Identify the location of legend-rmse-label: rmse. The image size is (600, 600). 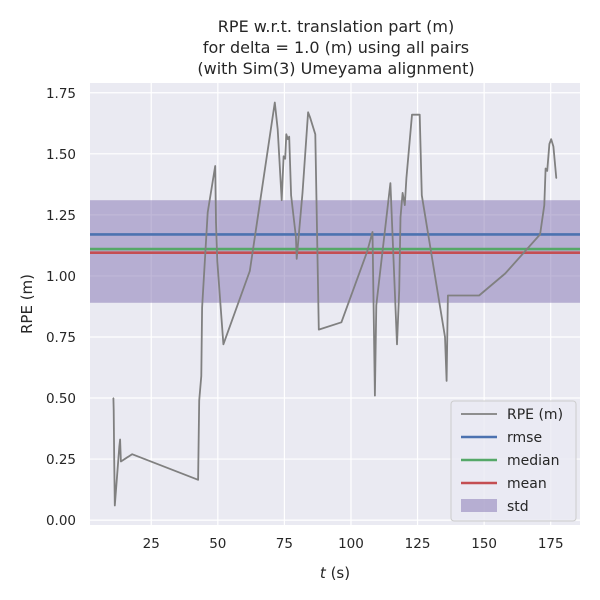
(524, 438).